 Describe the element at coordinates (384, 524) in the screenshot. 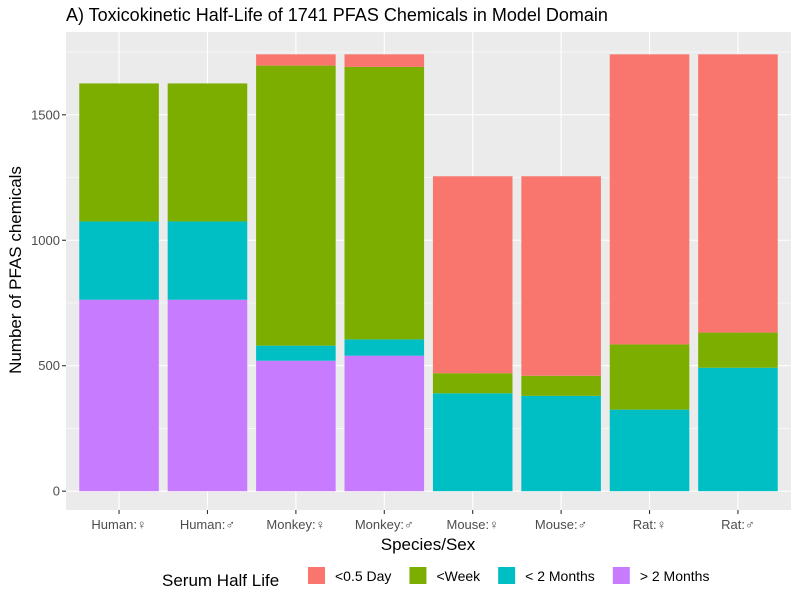

I see `x-tick-label: Monkey:♂` at that location.